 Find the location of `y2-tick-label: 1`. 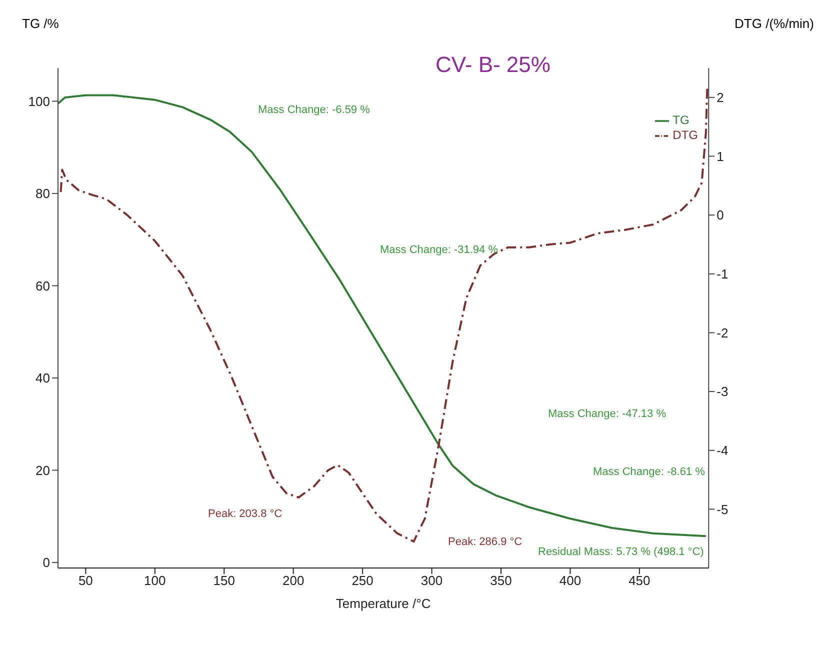

y2-tick-label: 1 is located at coordinates (720, 156).